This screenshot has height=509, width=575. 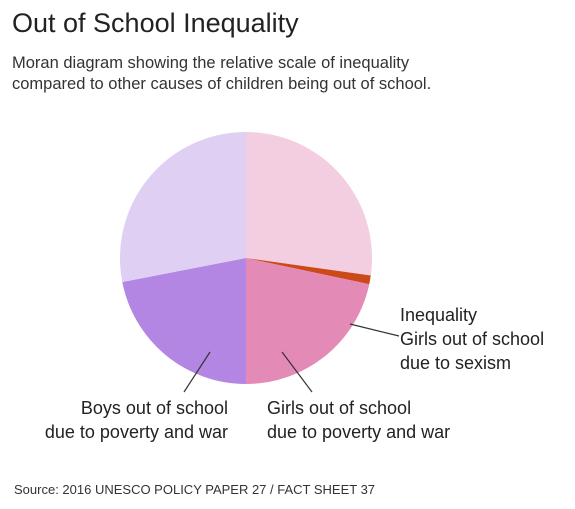 I want to click on slice-label-inequality-line-1: Inequality, so click(x=438, y=315).